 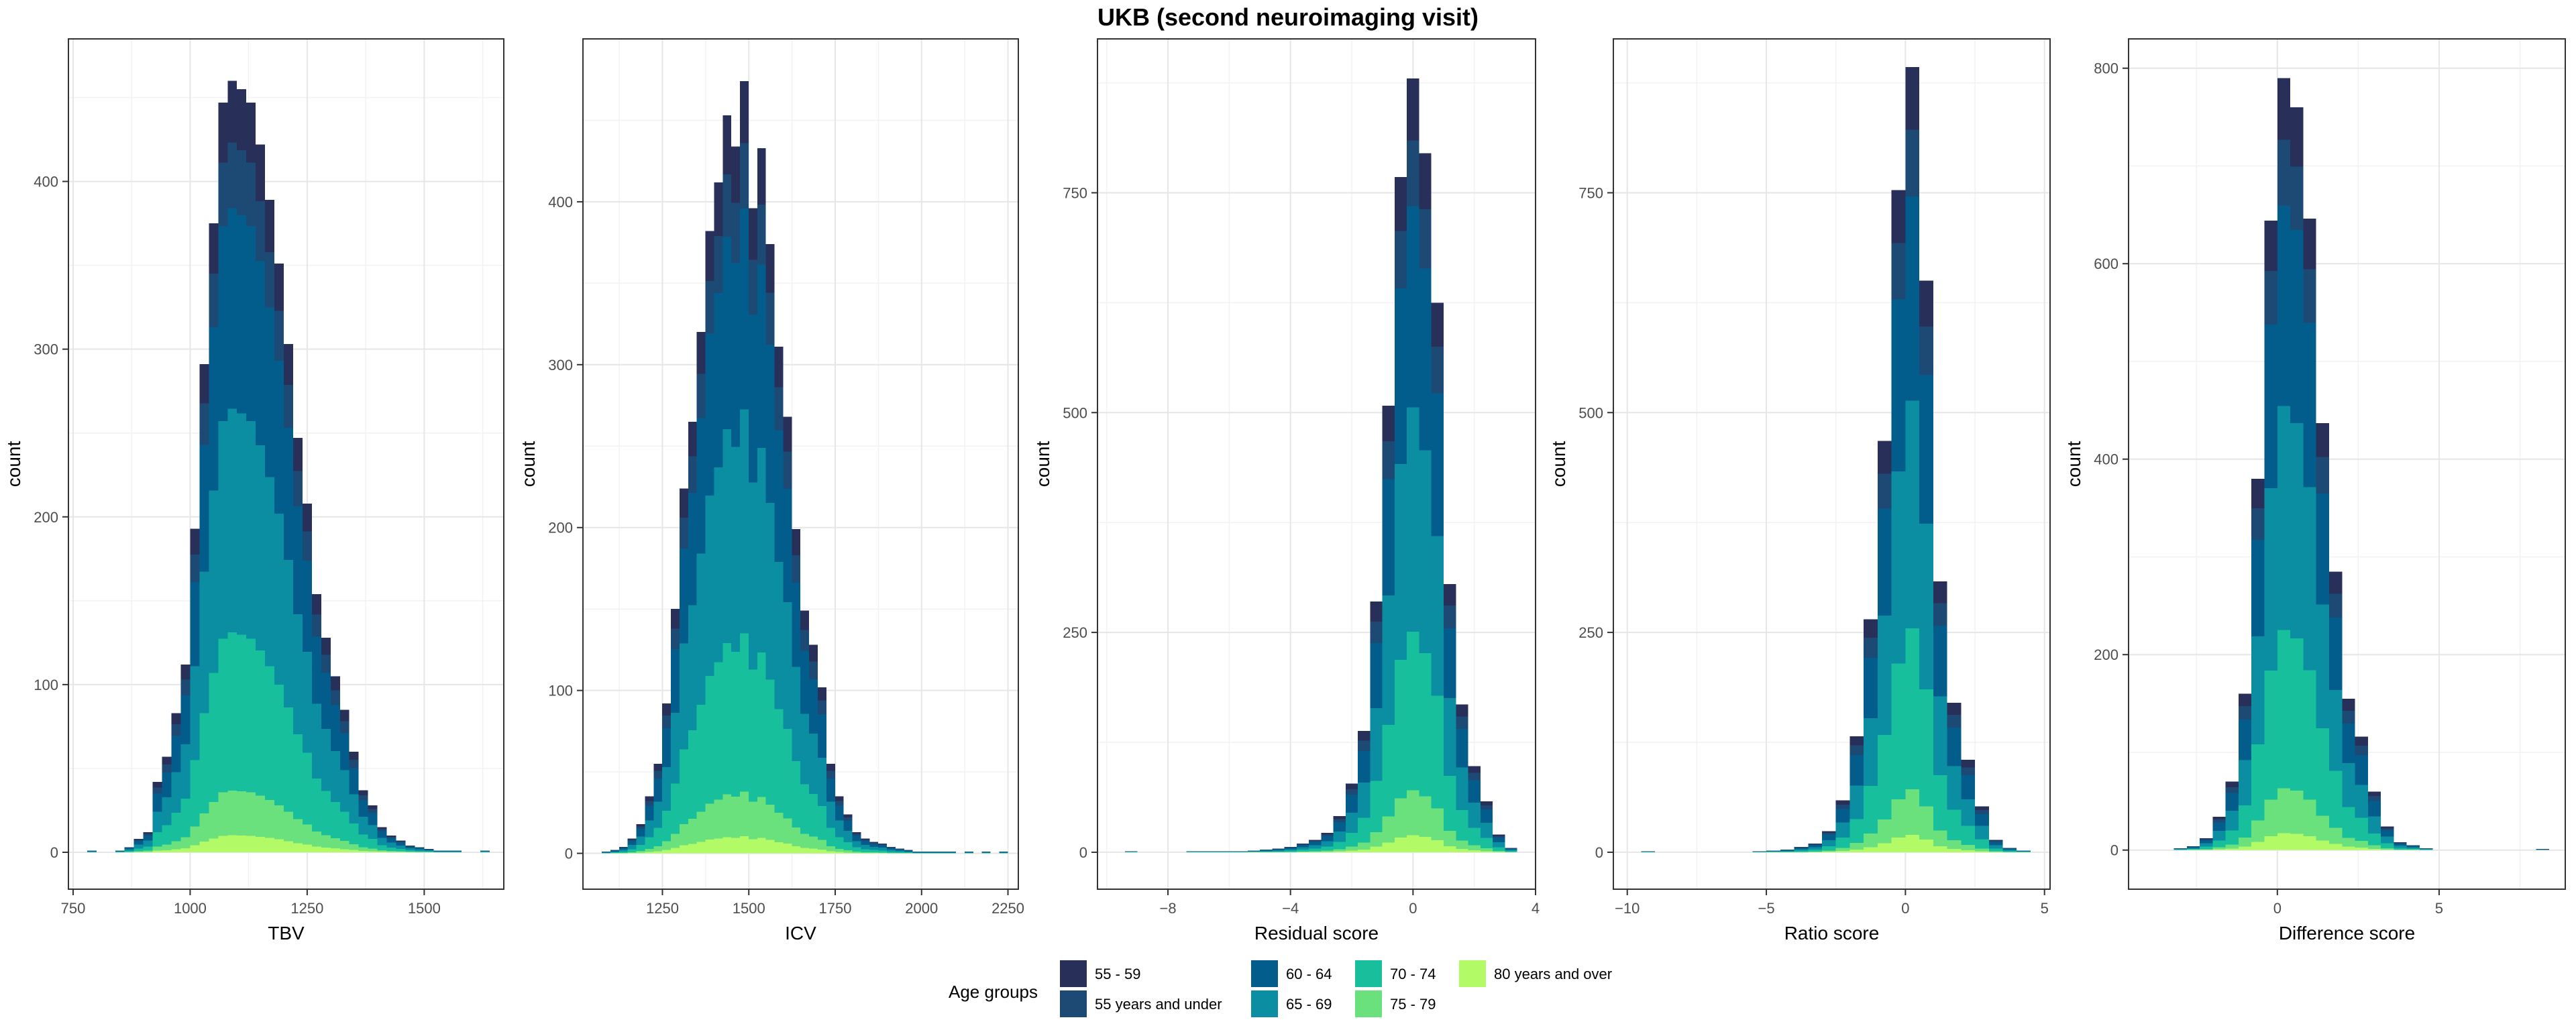 I want to click on x-tick-label: 750, so click(x=73, y=908).